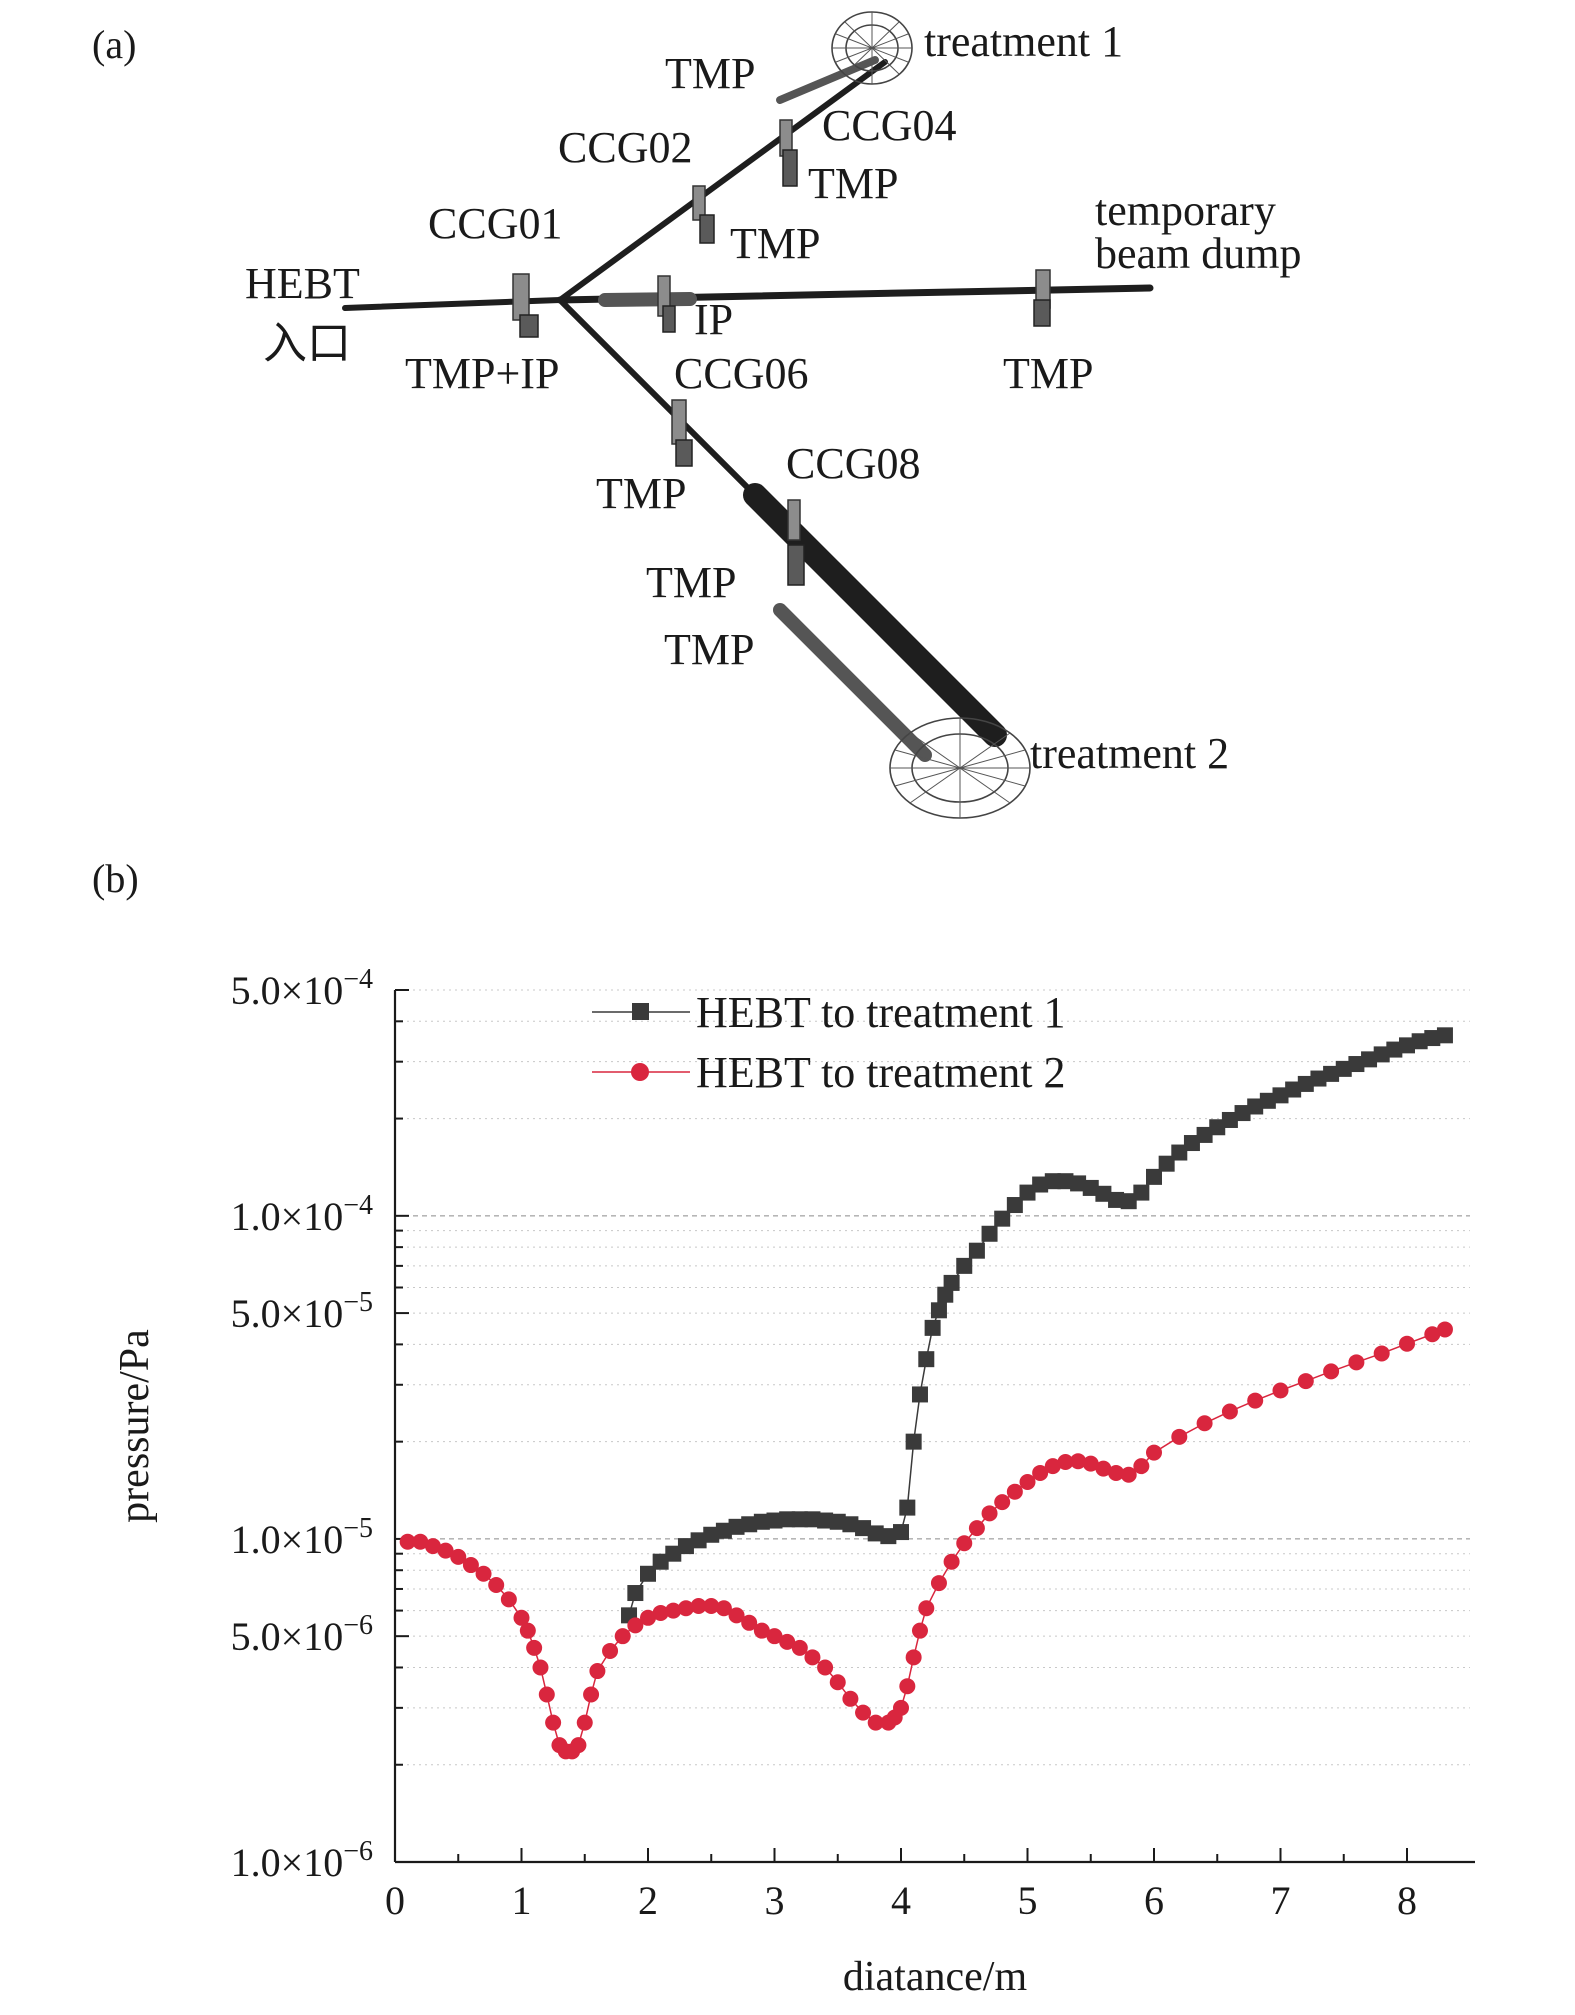  I want to click on pump-tmp-ip, so click(525, 305).